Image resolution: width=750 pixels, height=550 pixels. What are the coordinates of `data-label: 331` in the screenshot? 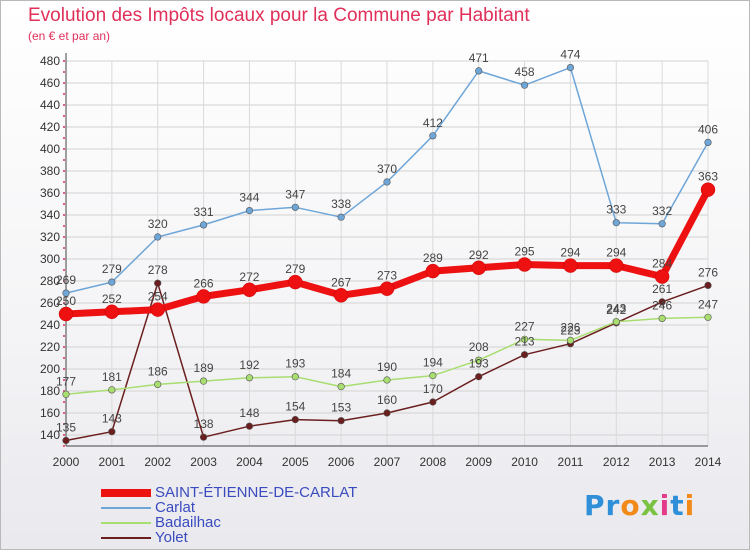 It's located at (204, 212).